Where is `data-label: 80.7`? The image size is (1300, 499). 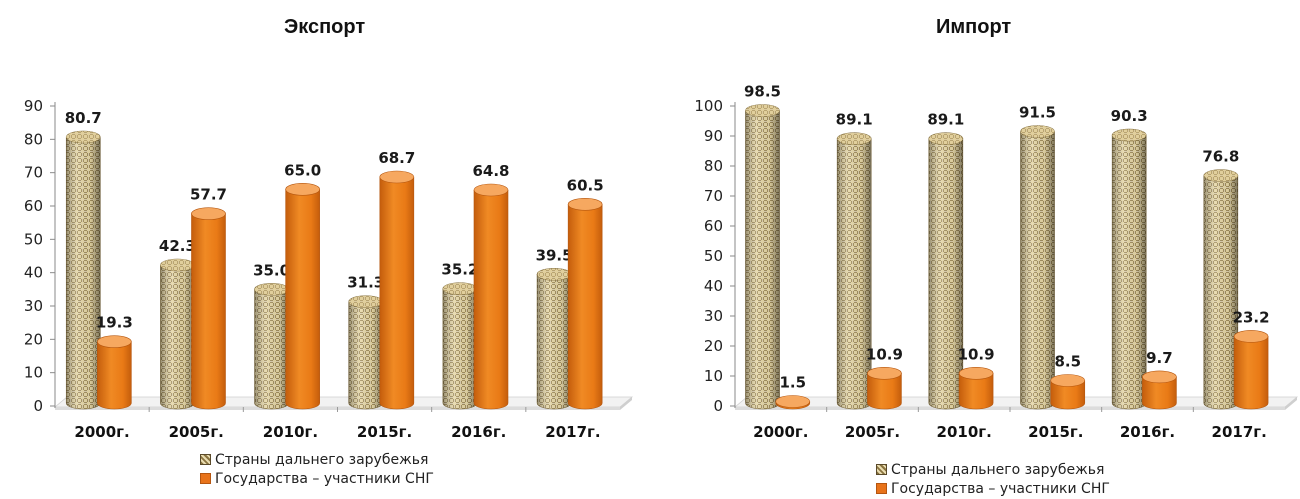
data-label: 80.7 is located at coordinates (83, 118).